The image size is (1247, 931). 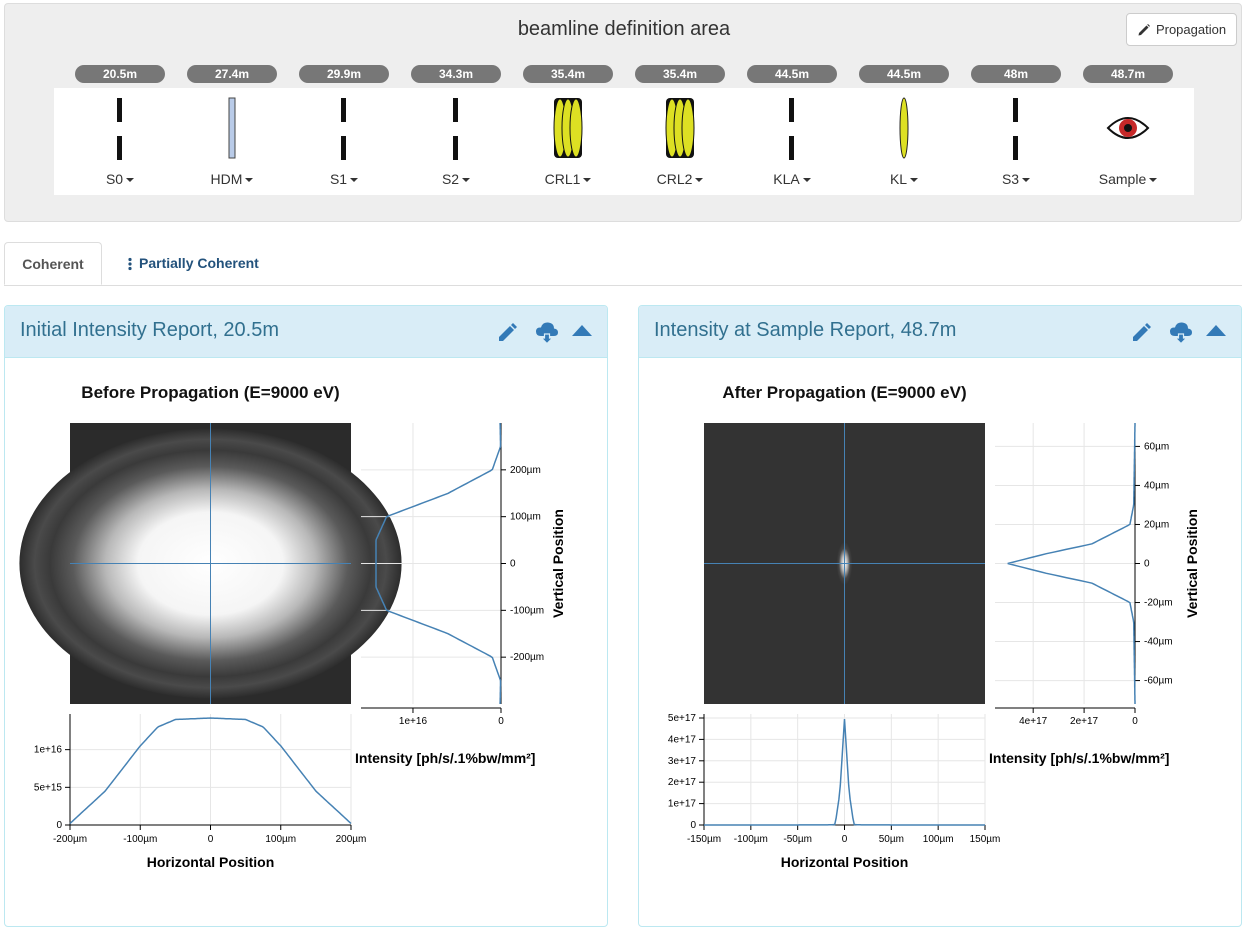 I want to click on tab-label: Partially Coherent, so click(x=199, y=263).